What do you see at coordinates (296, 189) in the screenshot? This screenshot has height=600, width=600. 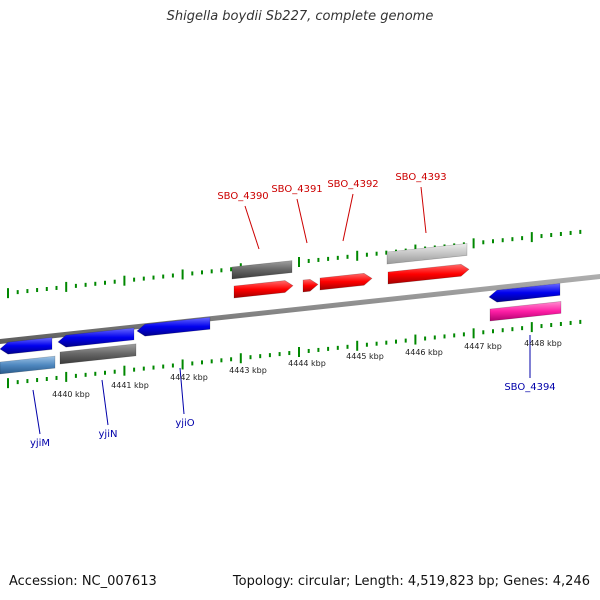 I see `gene-label-SBO_4391: SBO_4391` at bounding box center [296, 189].